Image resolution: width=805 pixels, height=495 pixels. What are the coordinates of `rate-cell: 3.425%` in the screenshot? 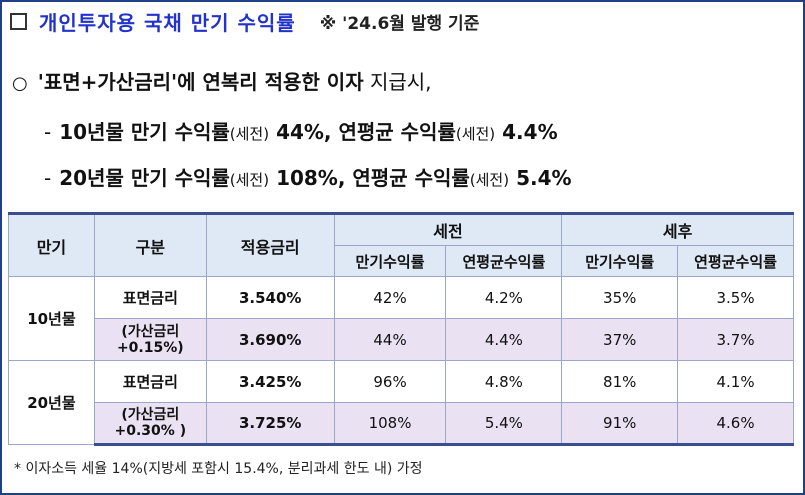 It's located at (270, 381).